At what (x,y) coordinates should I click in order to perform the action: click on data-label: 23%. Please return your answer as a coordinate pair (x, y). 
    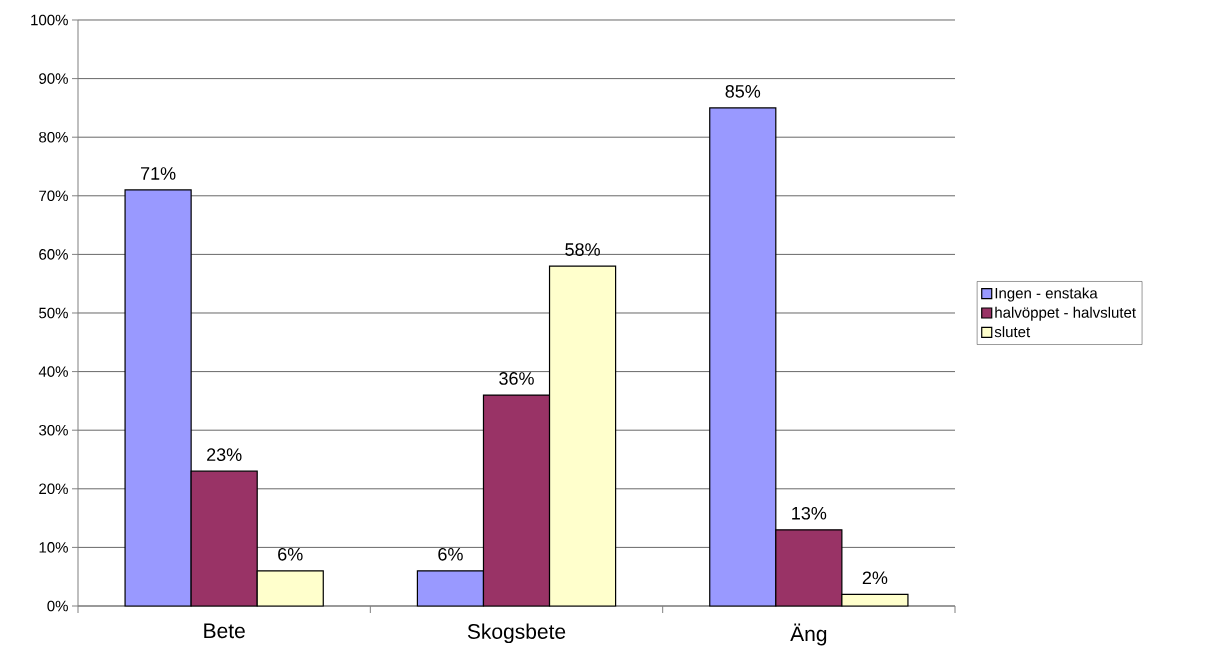
    Looking at the image, I should click on (224, 455).